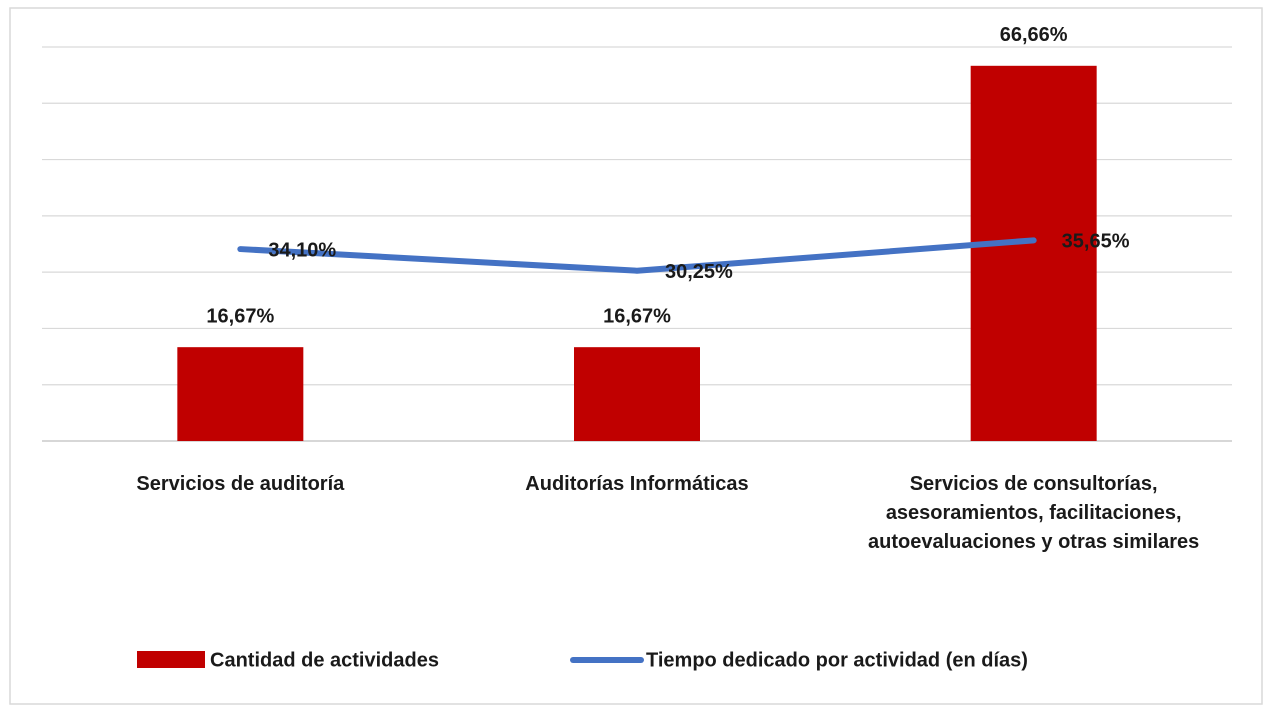 The image size is (1272, 706). Describe the element at coordinates (240, 484) in the screenshot. I see `x-tick-label: Servicios de auditoría` at that location.